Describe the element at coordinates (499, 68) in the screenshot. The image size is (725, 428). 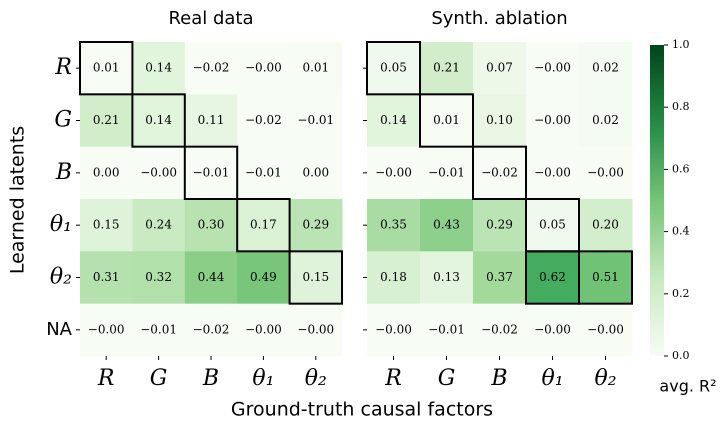
I see `value-label: 0.07` at that location.